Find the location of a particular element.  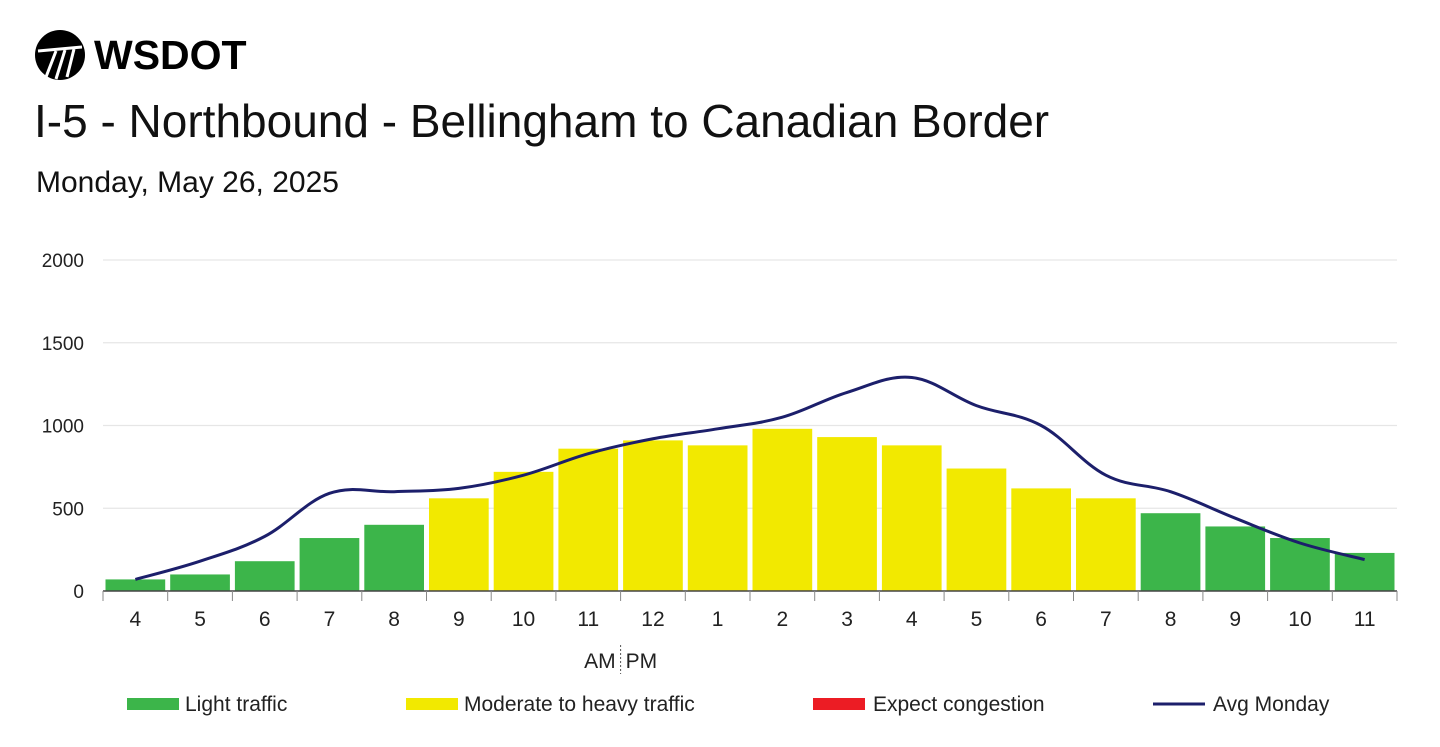

y-tick-label: 500 is located at coordinates (68, 509).